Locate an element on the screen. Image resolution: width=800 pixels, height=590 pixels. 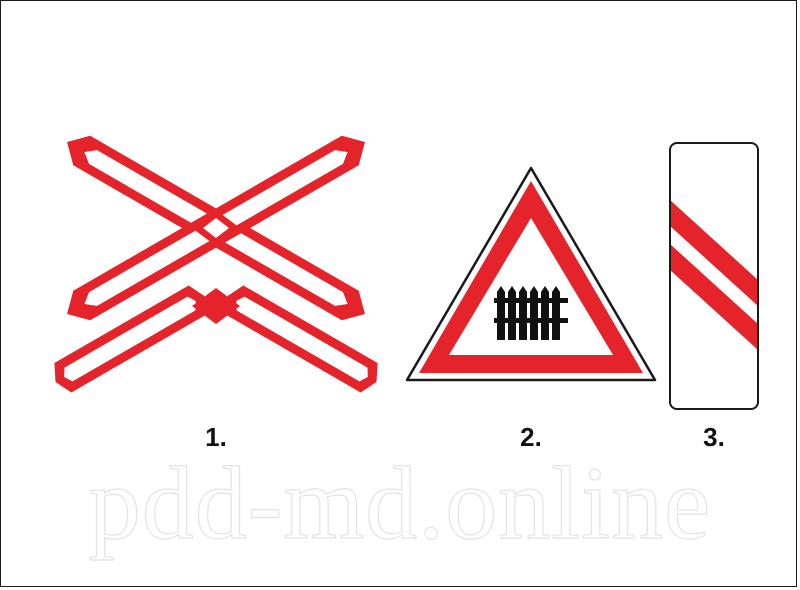
chevron-apex is located at coordinates (216, 306).